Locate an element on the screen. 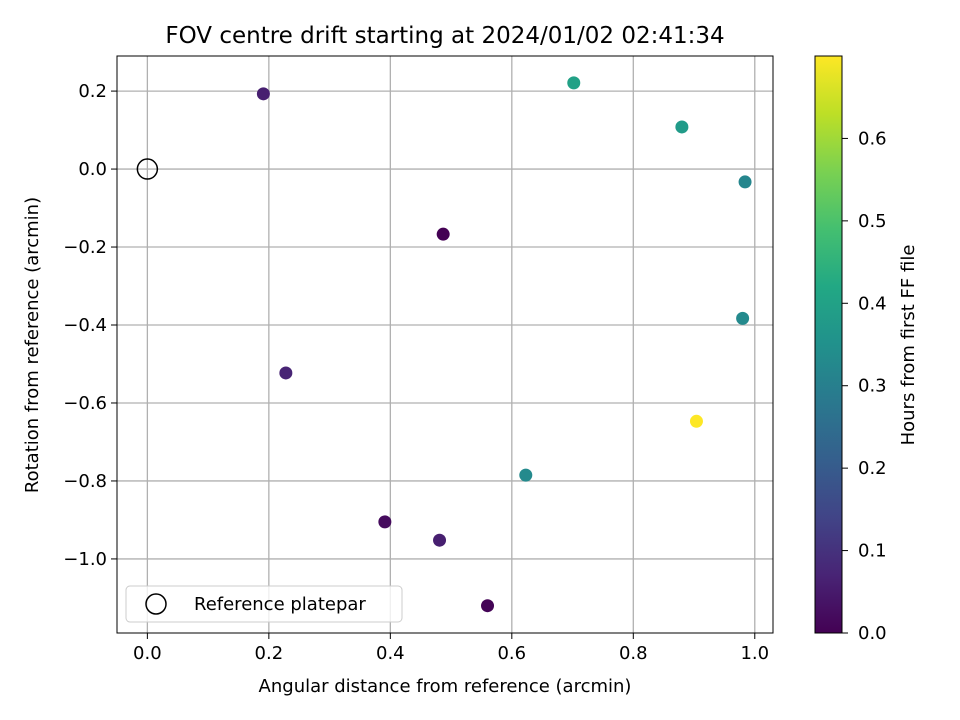  colorbar-tick-label: 0.1 is located at coordinates (872, 551).